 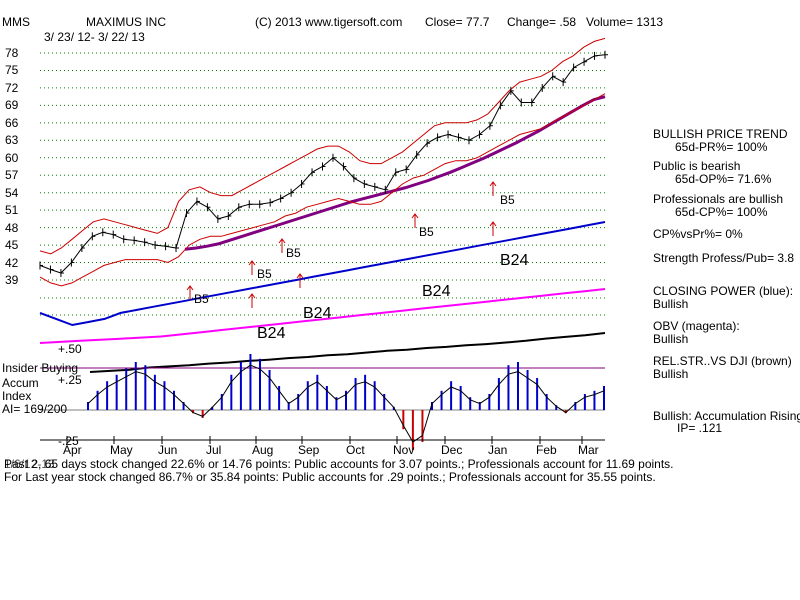 What do you see at coordinates (12, 122) in the screenshot?
I see `y-tick-66: 66` at bounding box center [12, 122].